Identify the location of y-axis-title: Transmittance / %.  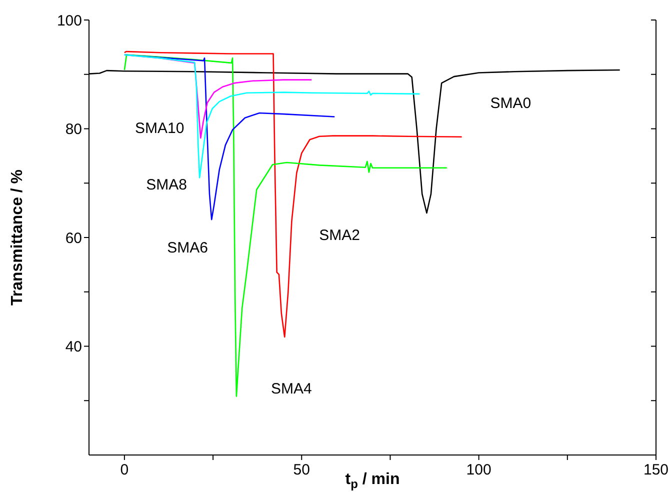
(17, 237).